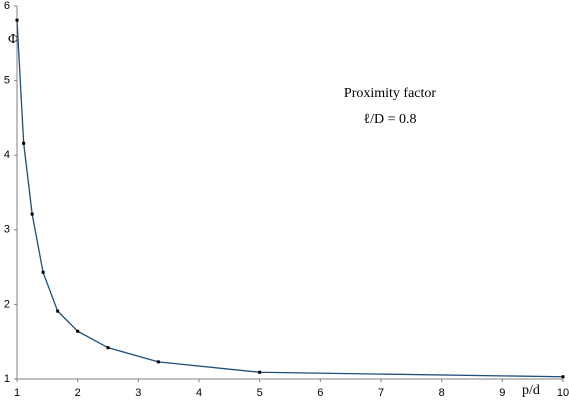 The image size is (569, 402). What do you see at coordinates (13, 39) in the screenshot?
I see `y-axis-label: Φ` at bounding box center [13, 39].